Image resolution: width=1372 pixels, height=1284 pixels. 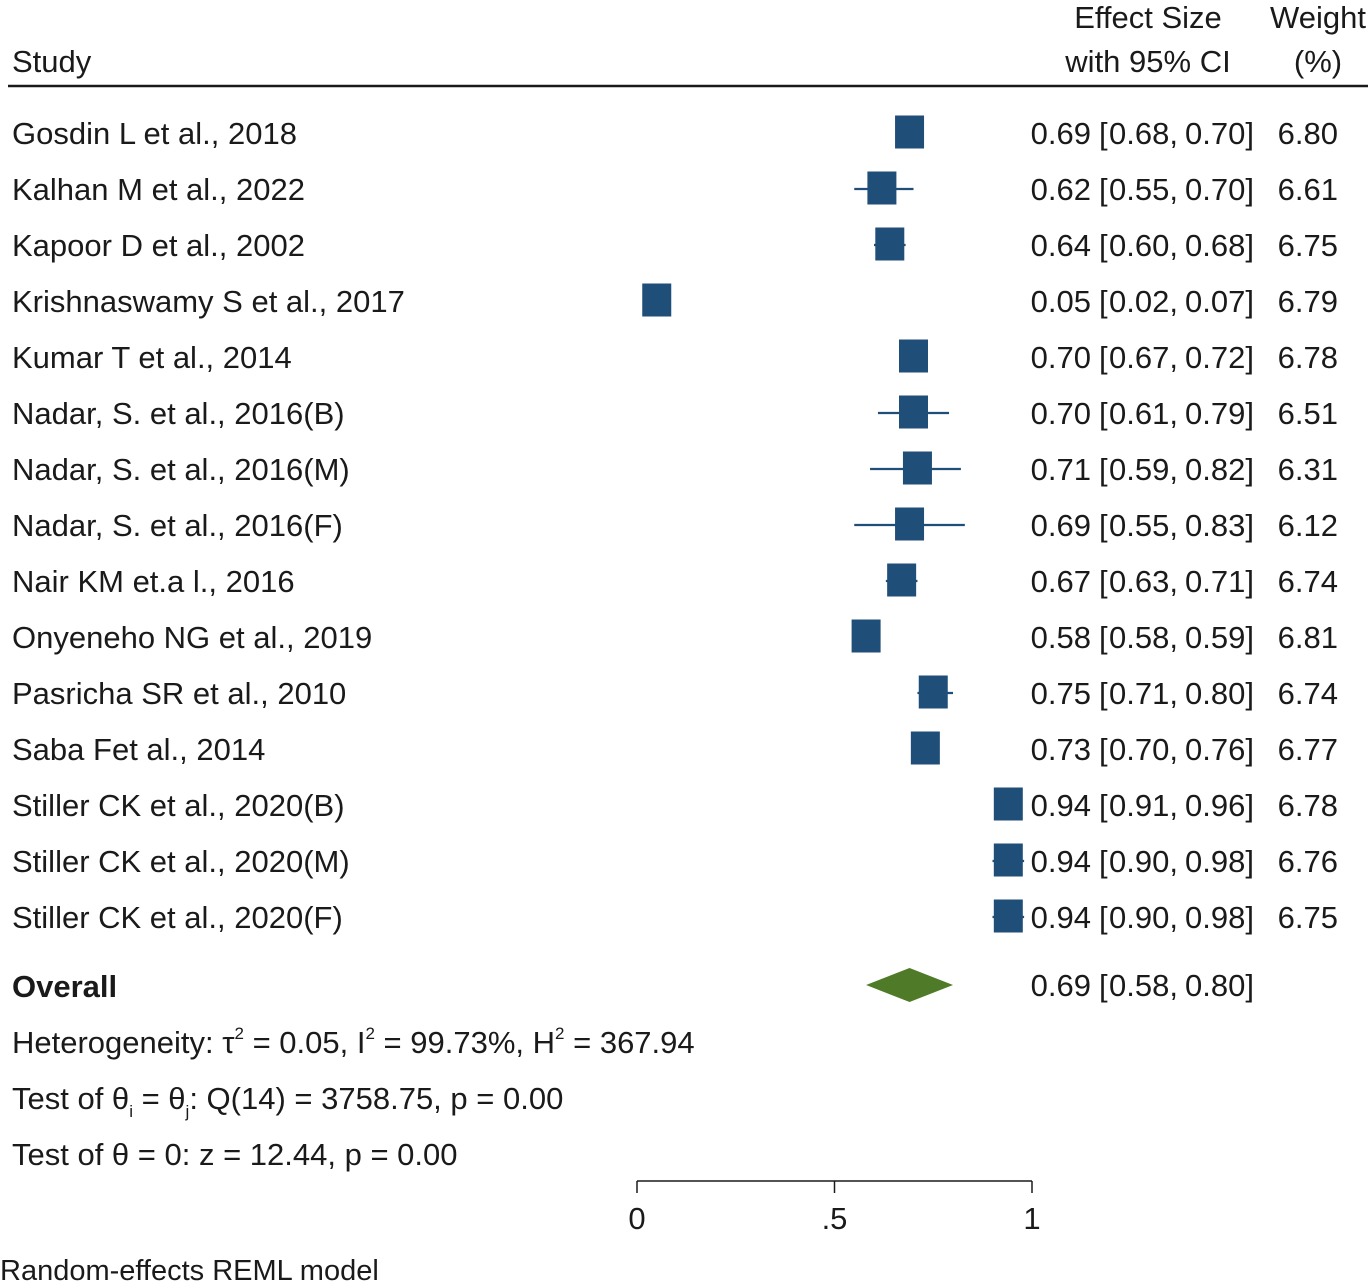 What do you see at coordinates (636, 1218) in the screenshot?
I see `x-tick-label: 0` at bounding box center [636, 1218].